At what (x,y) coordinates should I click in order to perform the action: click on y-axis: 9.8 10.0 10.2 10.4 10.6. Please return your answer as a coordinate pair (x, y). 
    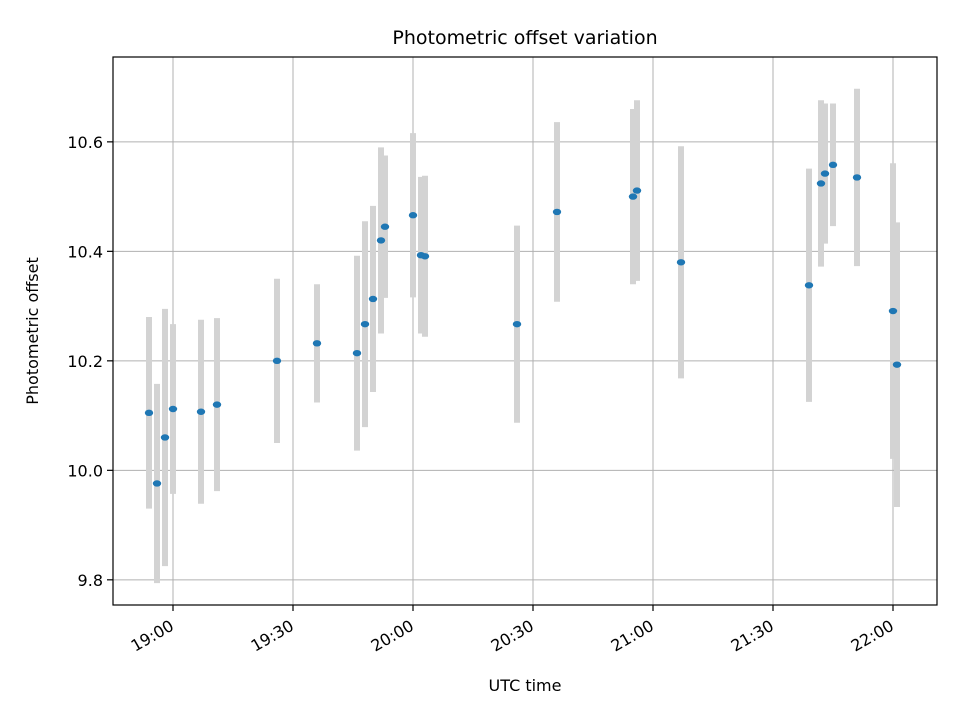
    Looking at the image, I should click on (90, 361).